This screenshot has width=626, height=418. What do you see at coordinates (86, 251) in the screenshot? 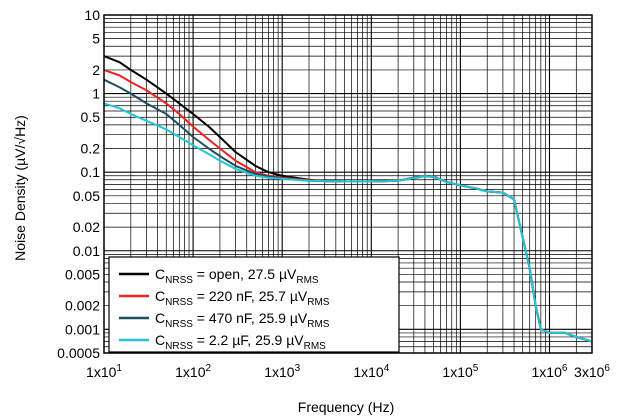
I see `y-tick-label: 0.01` at bounding box center [86, 251].